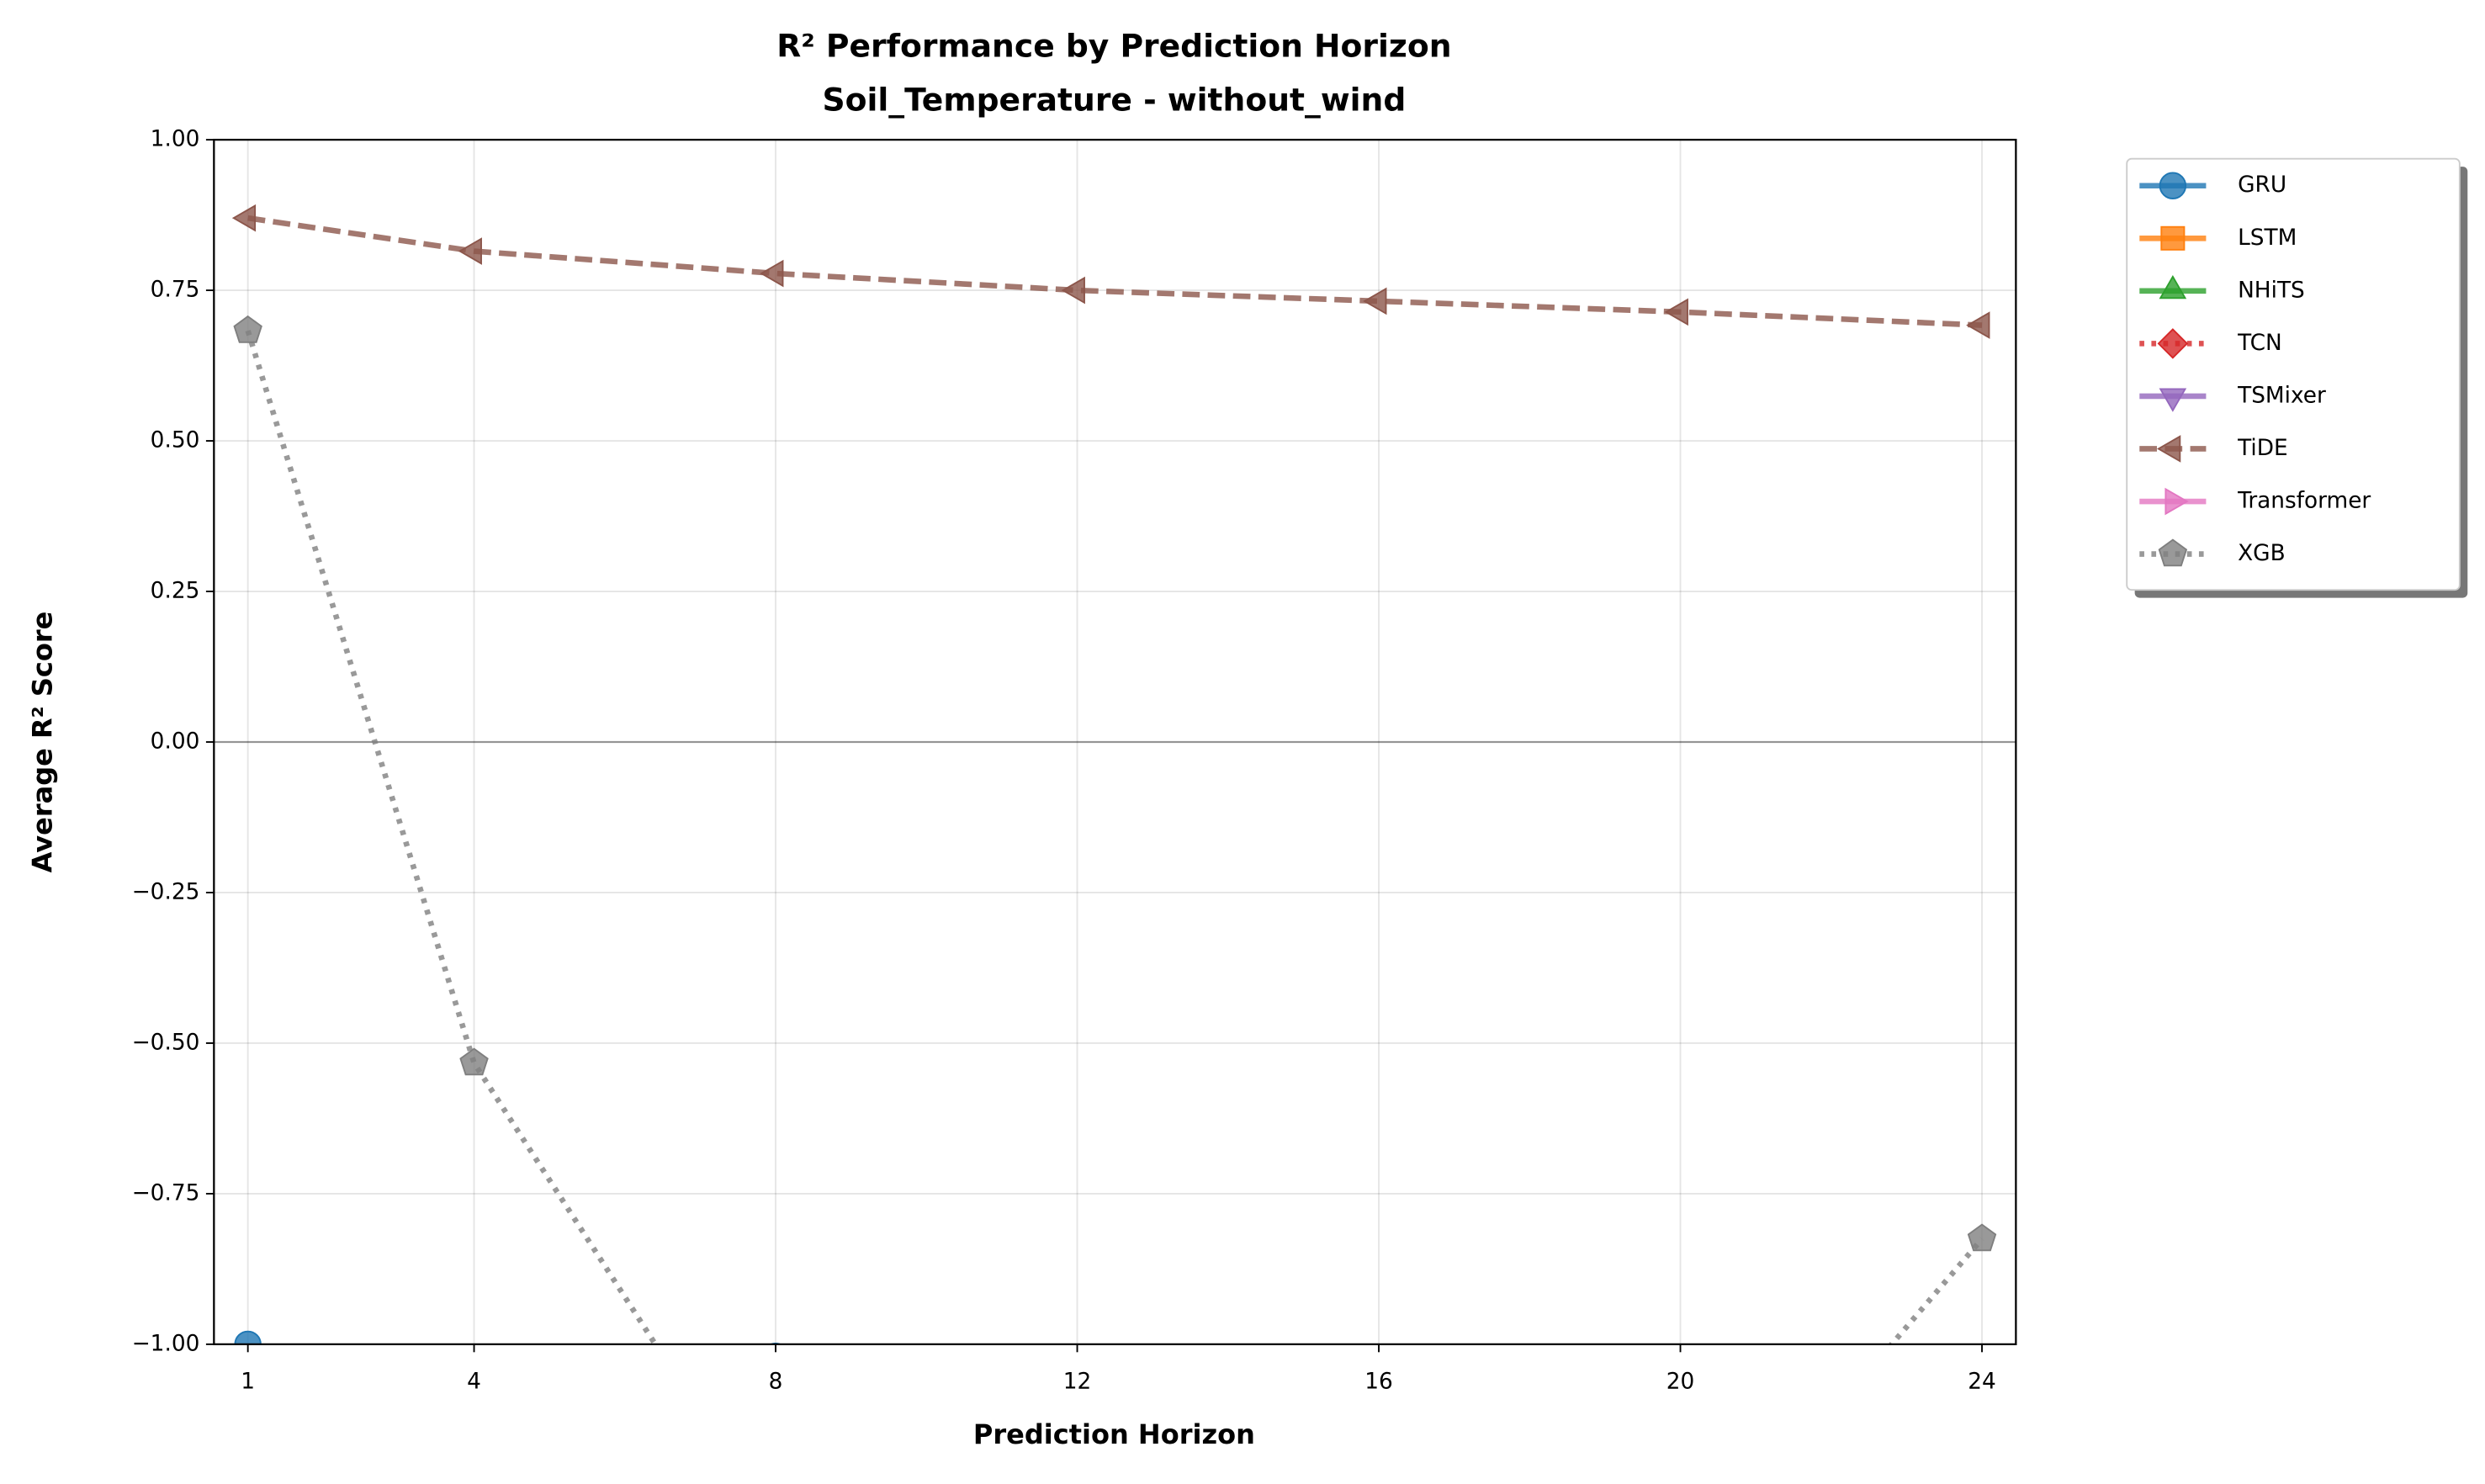 The width and height of the screenshot is (2485, 1484). What do you see at coordinates (1680, 1382) in the screenshot?
I see `x-tick-label: 20` at bounding box center [1680, 1382].